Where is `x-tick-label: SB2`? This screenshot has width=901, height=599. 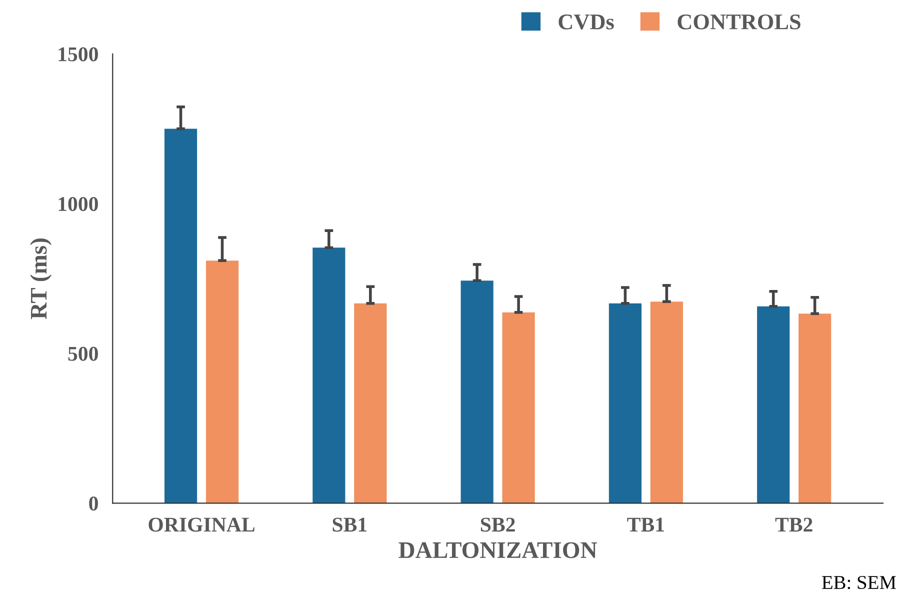 x-tick-label: SB2 is located at coordinates (497, 525).